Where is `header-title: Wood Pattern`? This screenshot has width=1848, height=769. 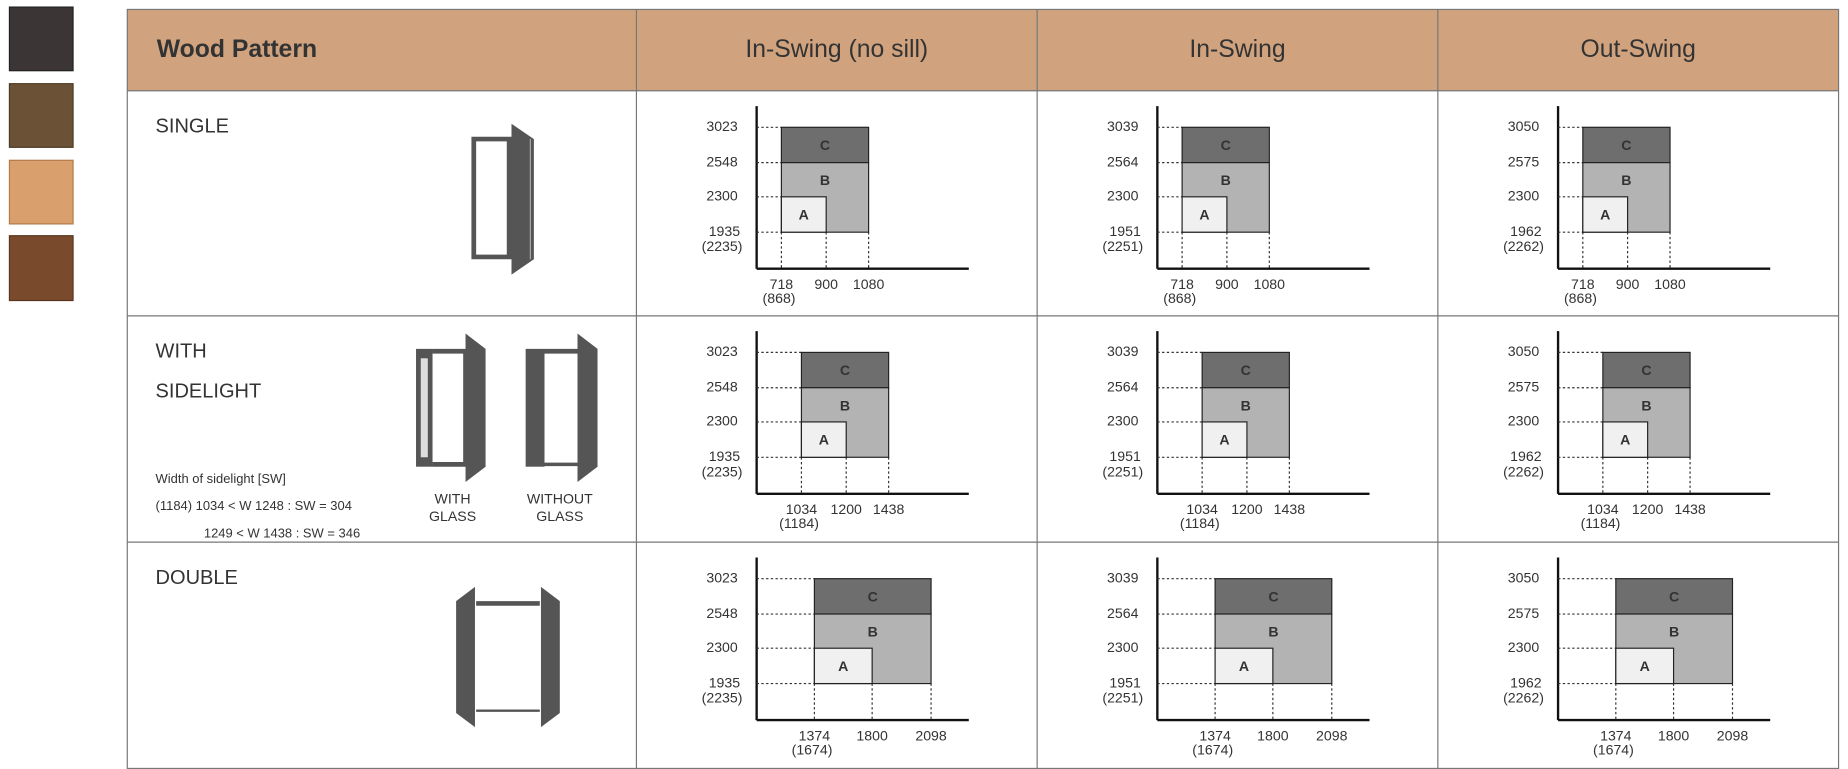
header-title: Wood Pattern is located at coordinates (237, 49).